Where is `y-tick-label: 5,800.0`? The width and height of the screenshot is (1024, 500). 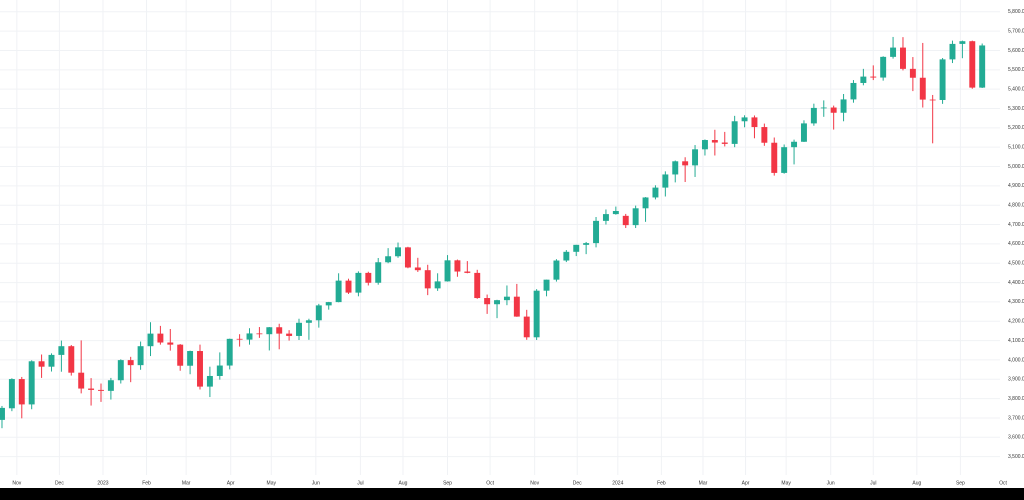
y-tick-label: 5,800.0 is located at coordinates (1016, 12).